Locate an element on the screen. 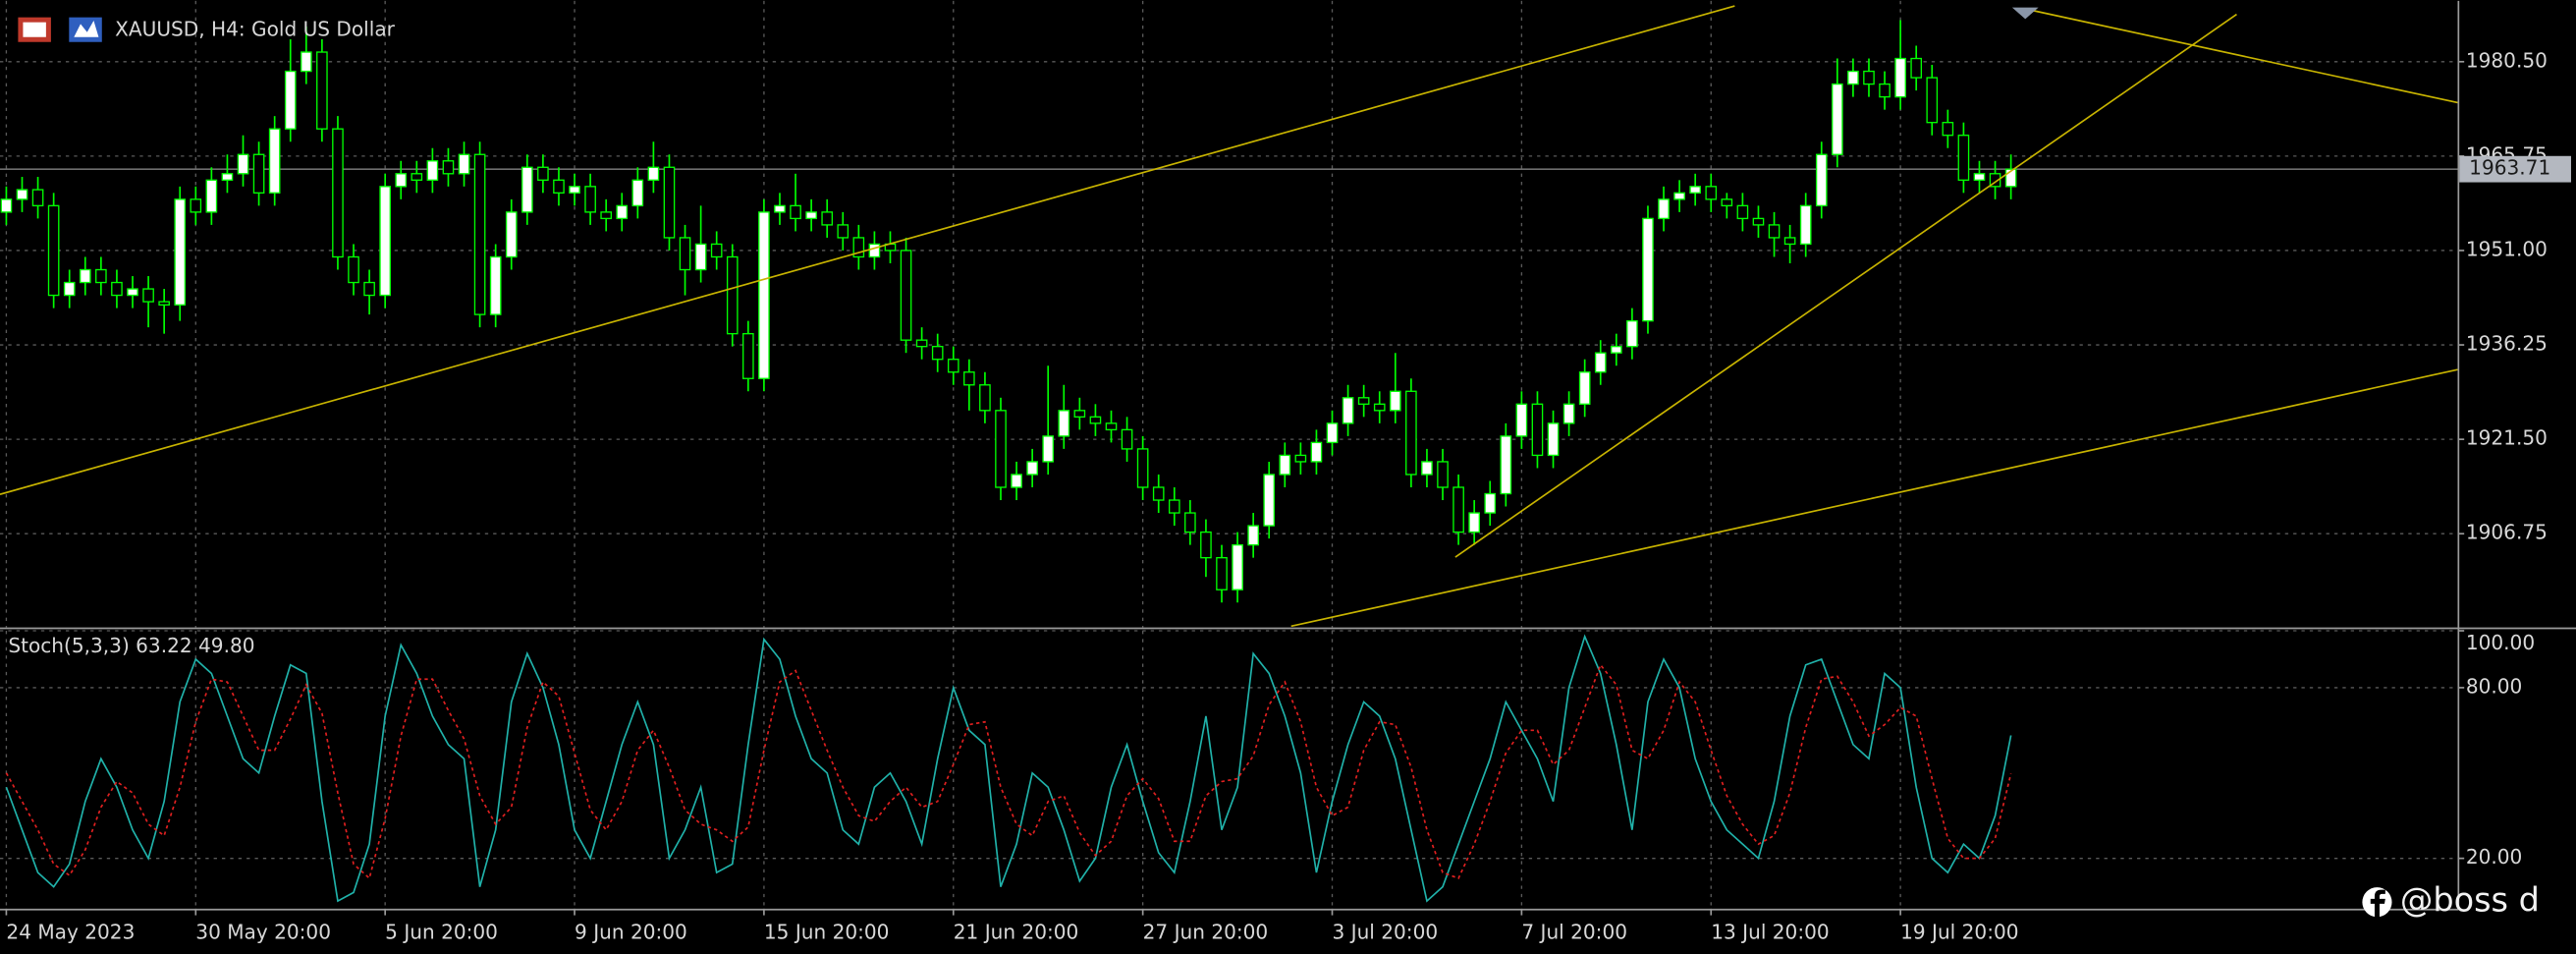  watermark: @boss d is located at coordinates (2451, 901).